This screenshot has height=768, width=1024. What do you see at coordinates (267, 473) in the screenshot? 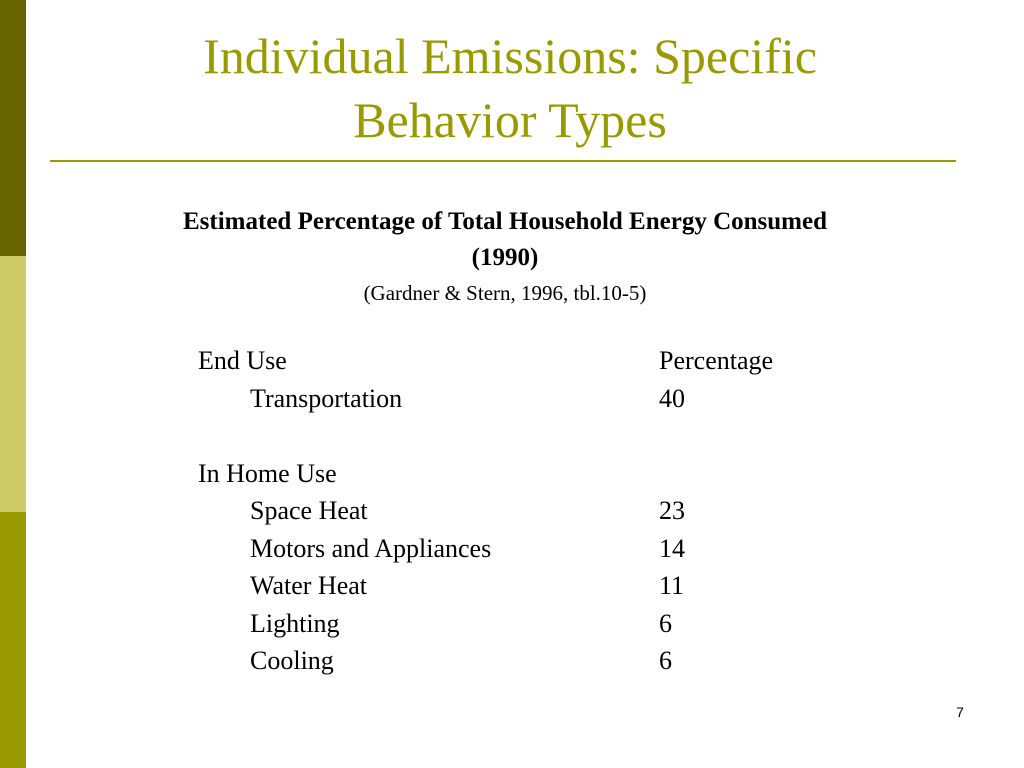
I see `in-home-heading: In Home Use` at bounding box center [267, 473].